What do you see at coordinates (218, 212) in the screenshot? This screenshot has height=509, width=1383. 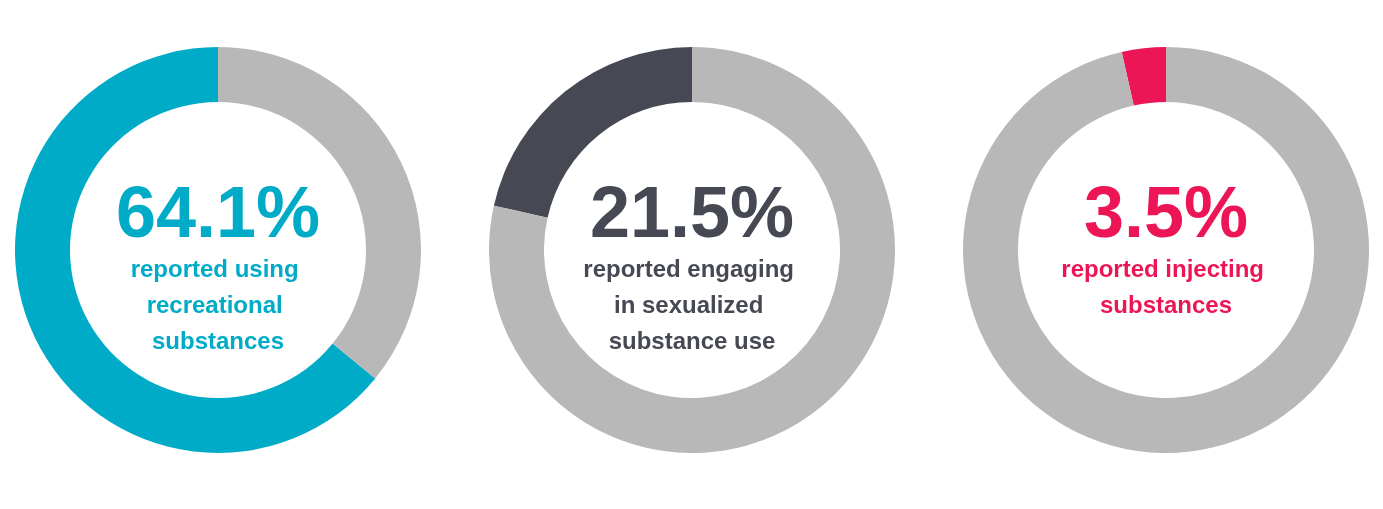 I see `data-label: 64.1%` at bounding box center [218, 212].